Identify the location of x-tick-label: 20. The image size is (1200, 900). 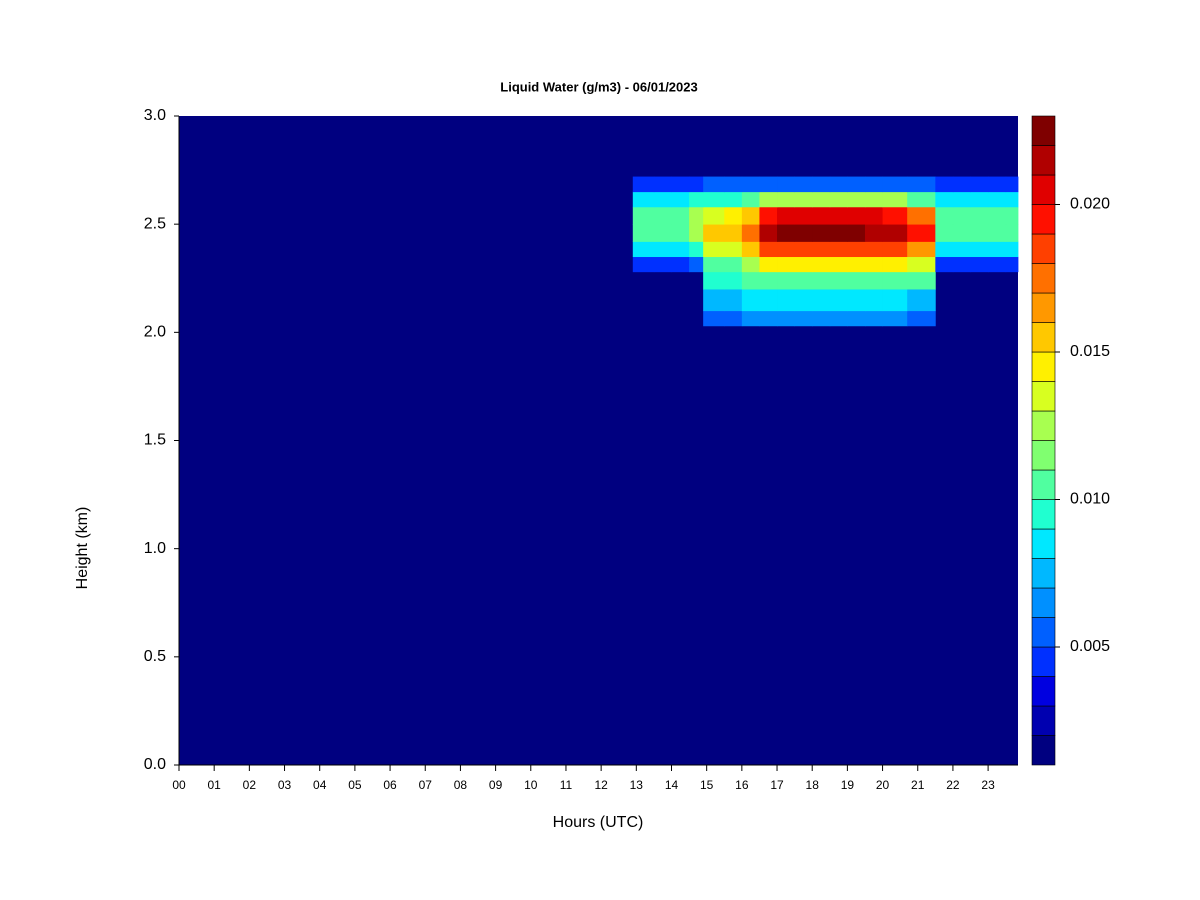
(883, 785).